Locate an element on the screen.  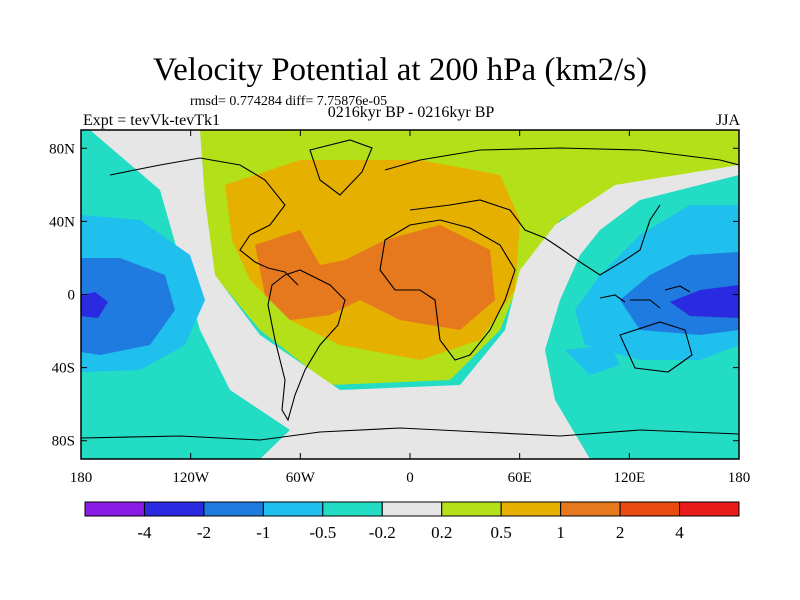
season-label: JJA is located at coordinates (728, 120).